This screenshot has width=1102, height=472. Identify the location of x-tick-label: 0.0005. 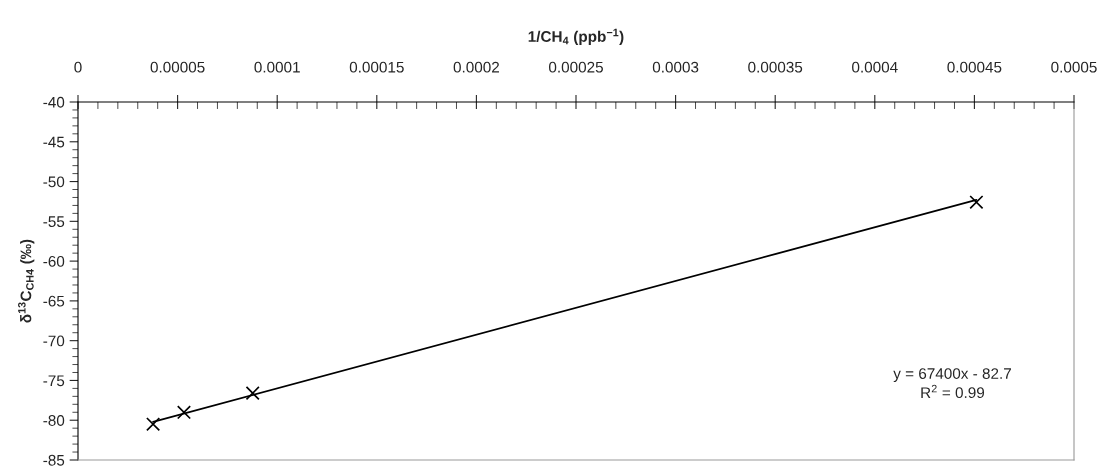
(1074, 67).